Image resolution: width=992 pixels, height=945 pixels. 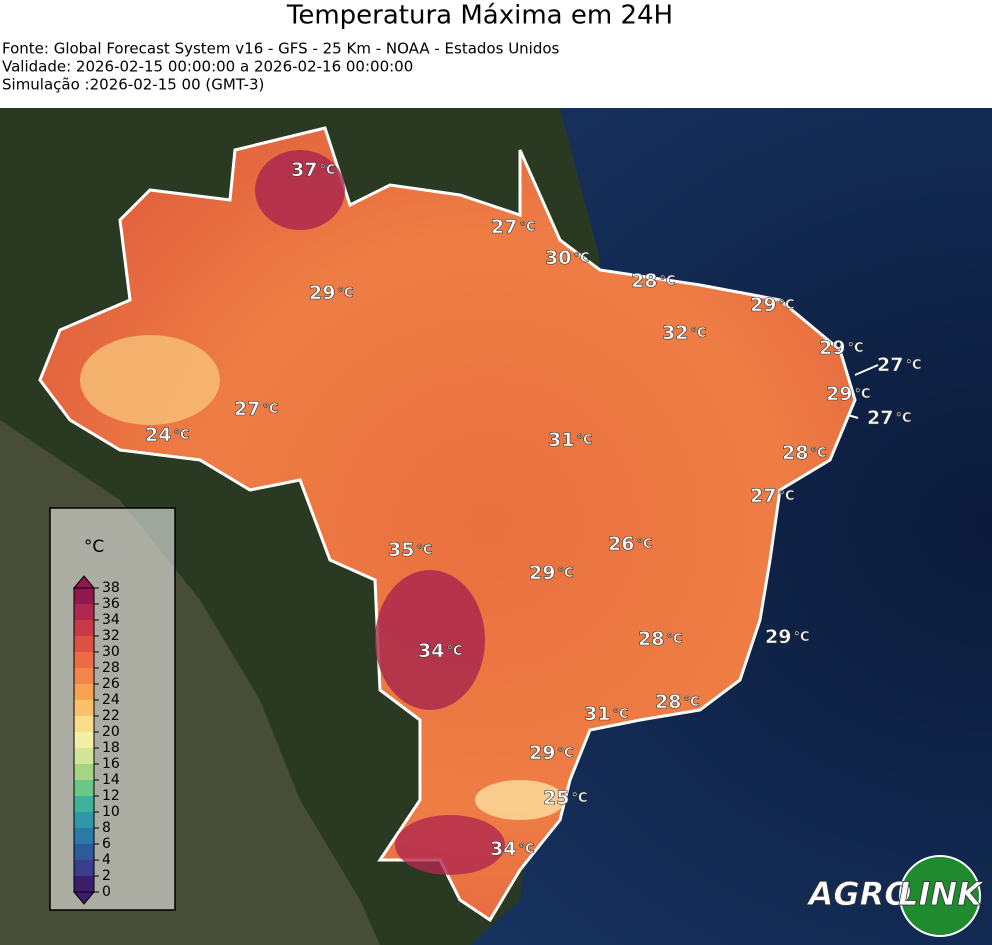 What do you see at coordinates (111, 796) in the screenshot?
I see `tick-label: 12` at bounding box center [111, 796].